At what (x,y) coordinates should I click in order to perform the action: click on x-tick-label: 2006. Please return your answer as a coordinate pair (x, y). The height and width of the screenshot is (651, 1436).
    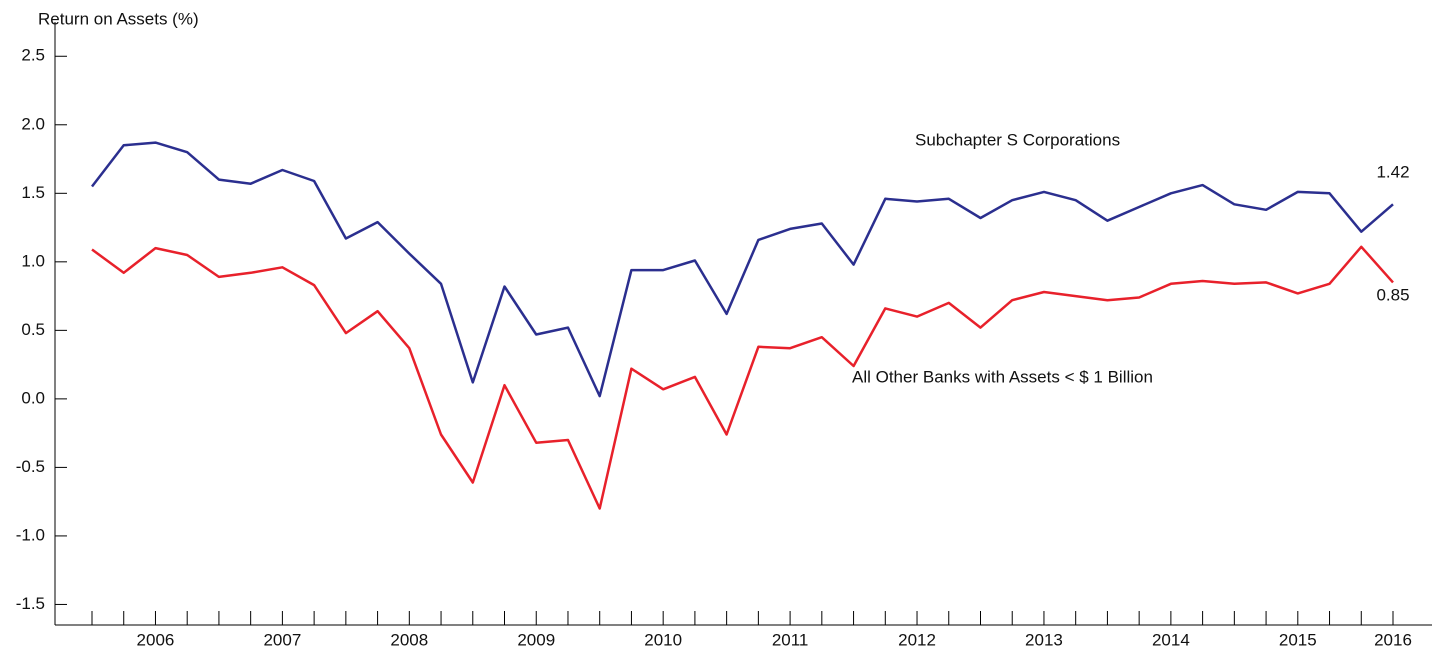
    Looking at the image, I should click on (156, 639).